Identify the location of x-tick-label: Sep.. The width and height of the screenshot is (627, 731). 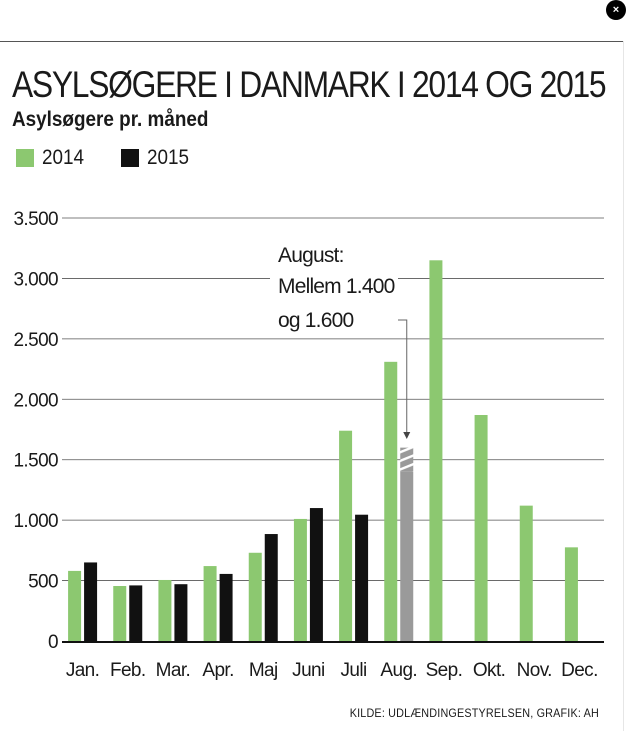
(444, 670).